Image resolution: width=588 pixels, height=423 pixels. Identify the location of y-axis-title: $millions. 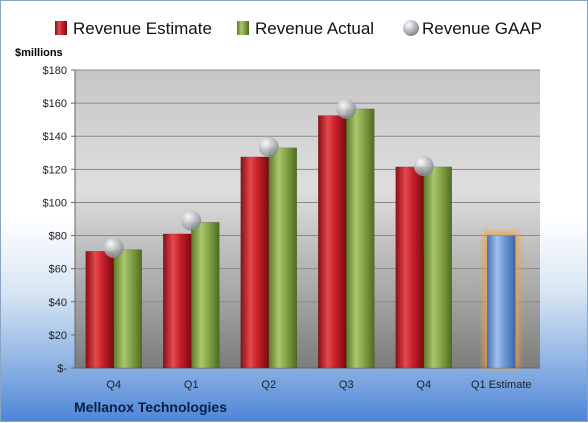
(39, 53).